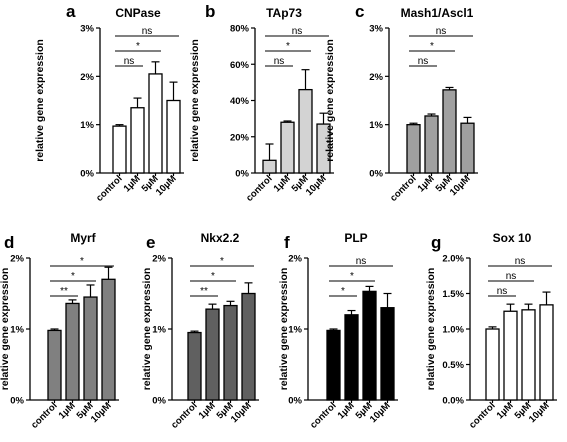  I want to click on panel-letter: d, so click(9, 242).